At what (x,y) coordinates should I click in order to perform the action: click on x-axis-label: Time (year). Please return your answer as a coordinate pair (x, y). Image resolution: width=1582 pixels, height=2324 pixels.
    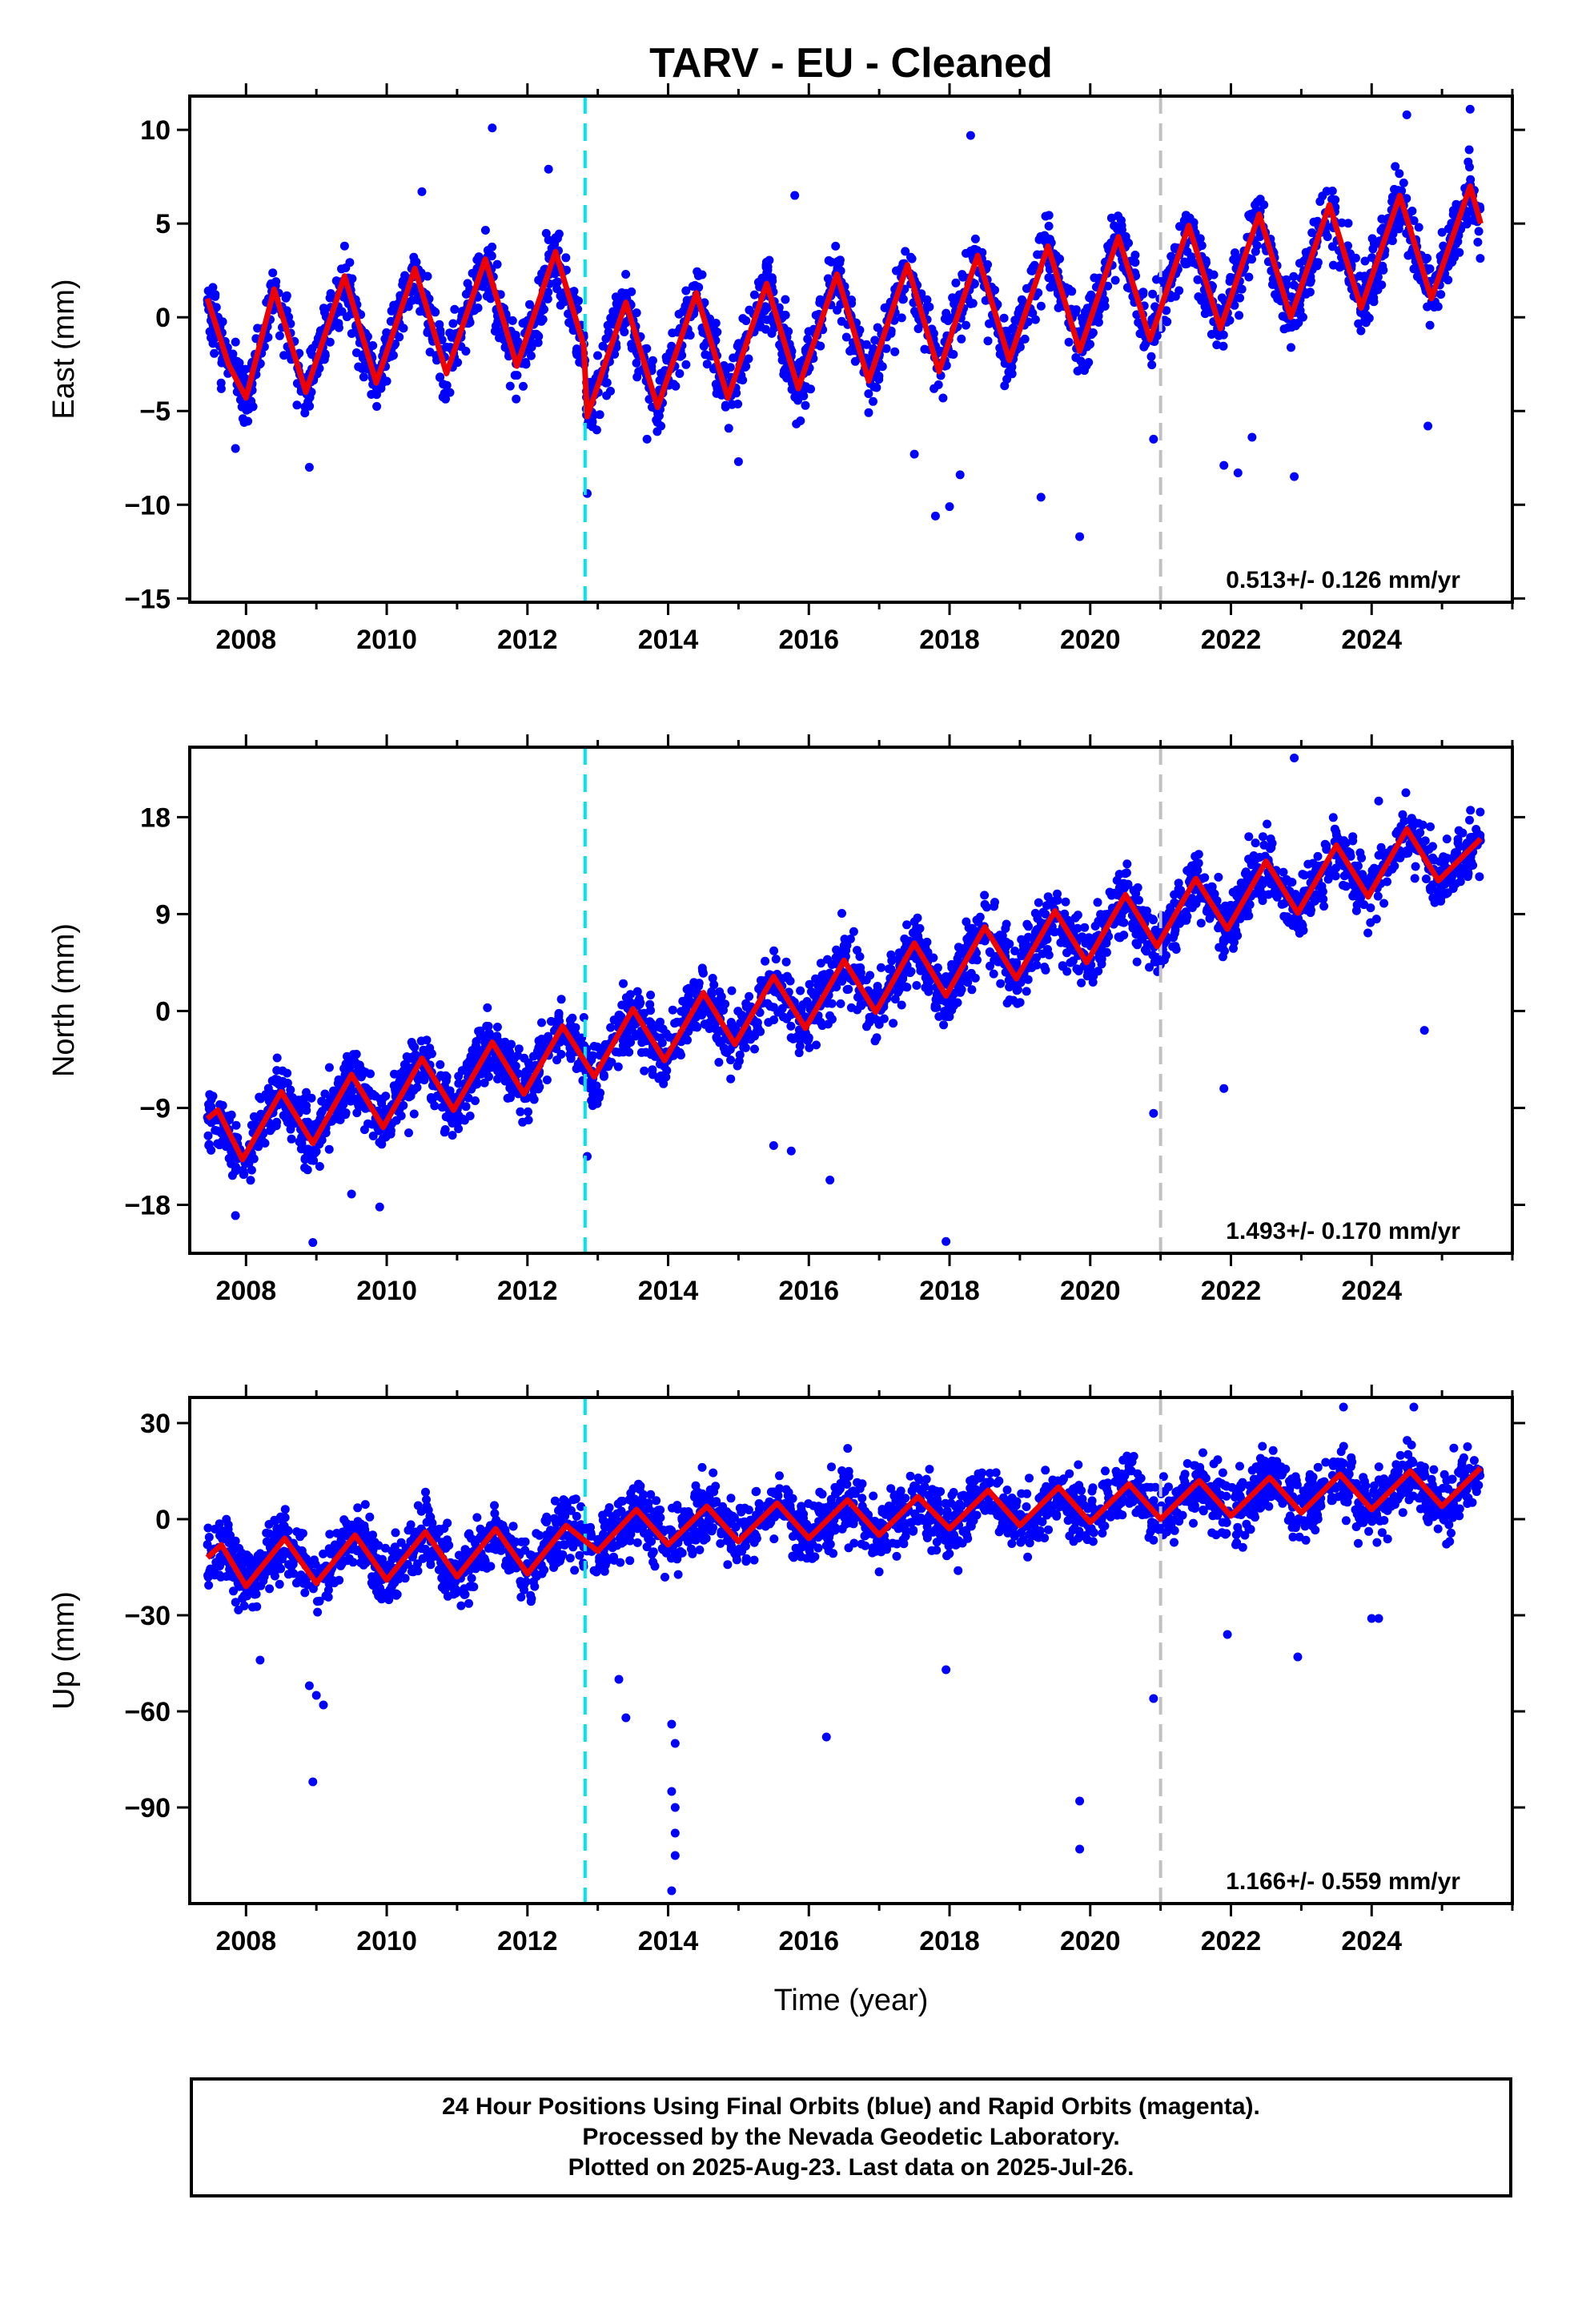
    Looking at the image, I should click on (851, 2000).